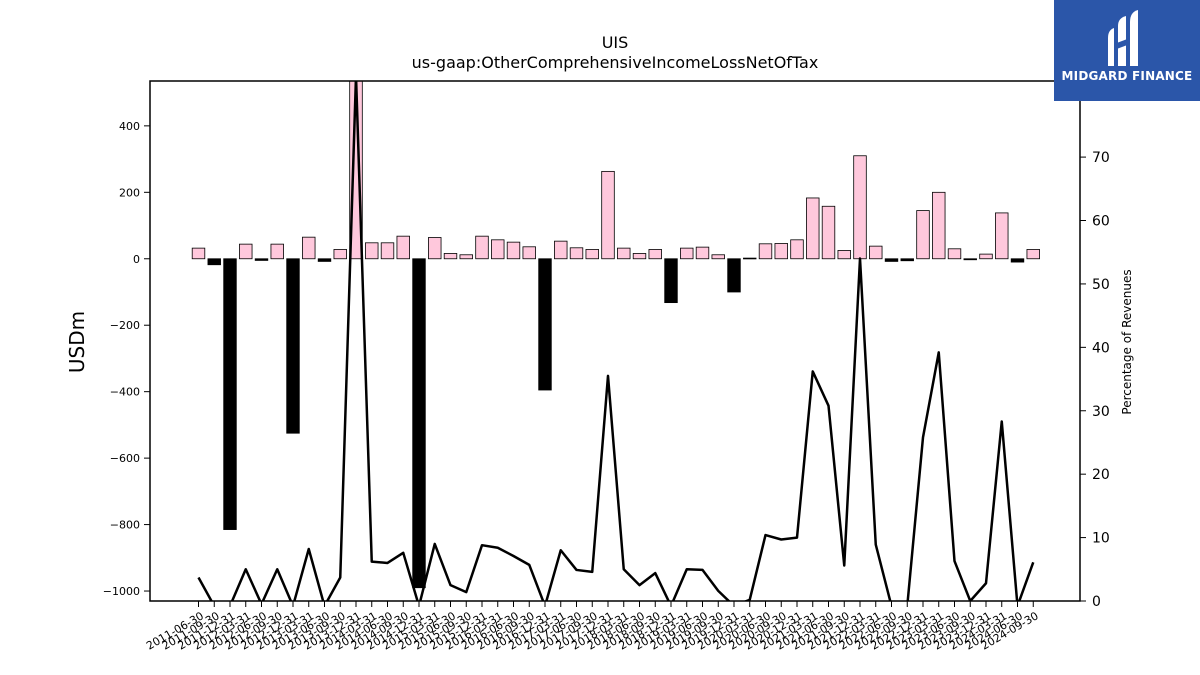 The width and height of the screenshot is (1200, 675). Describe the element at coordinates (136, 259) in the screenshot. I see `y-tick-label: 0` at that location.